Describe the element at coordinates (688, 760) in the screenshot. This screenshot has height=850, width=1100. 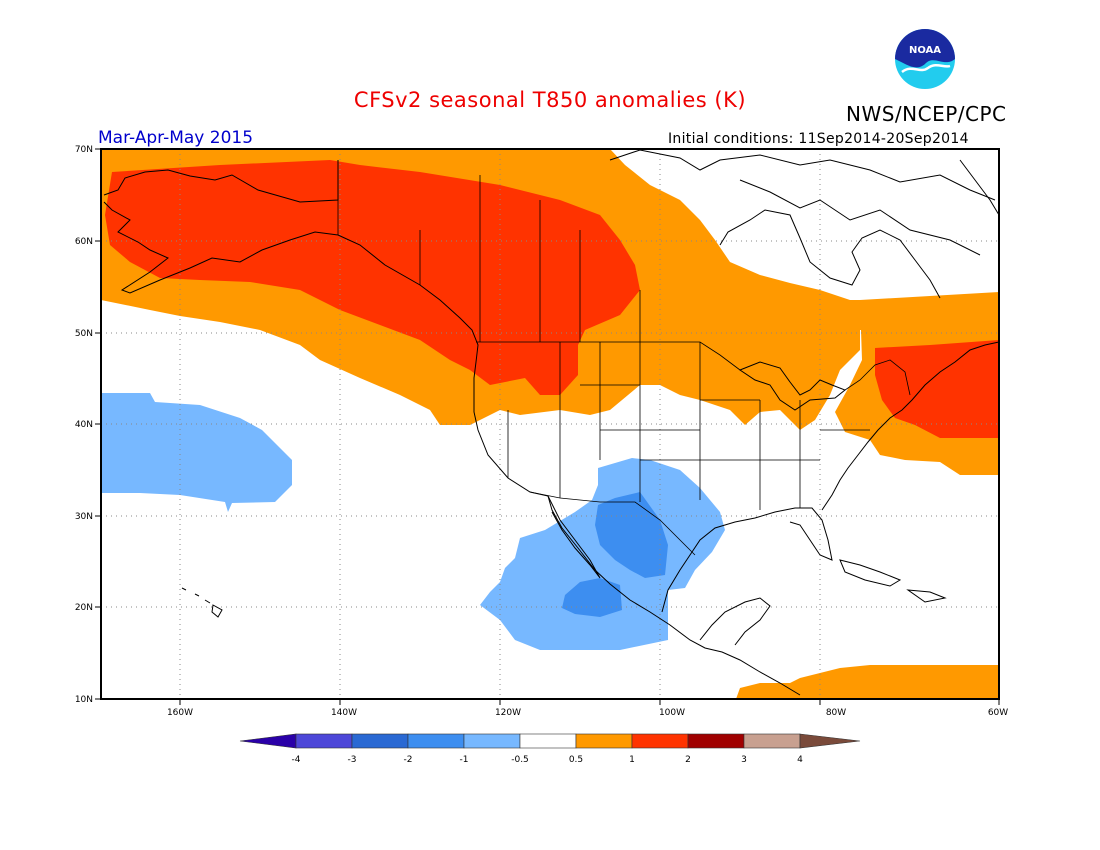
I see `colorbar-label-2: 2` at that location.